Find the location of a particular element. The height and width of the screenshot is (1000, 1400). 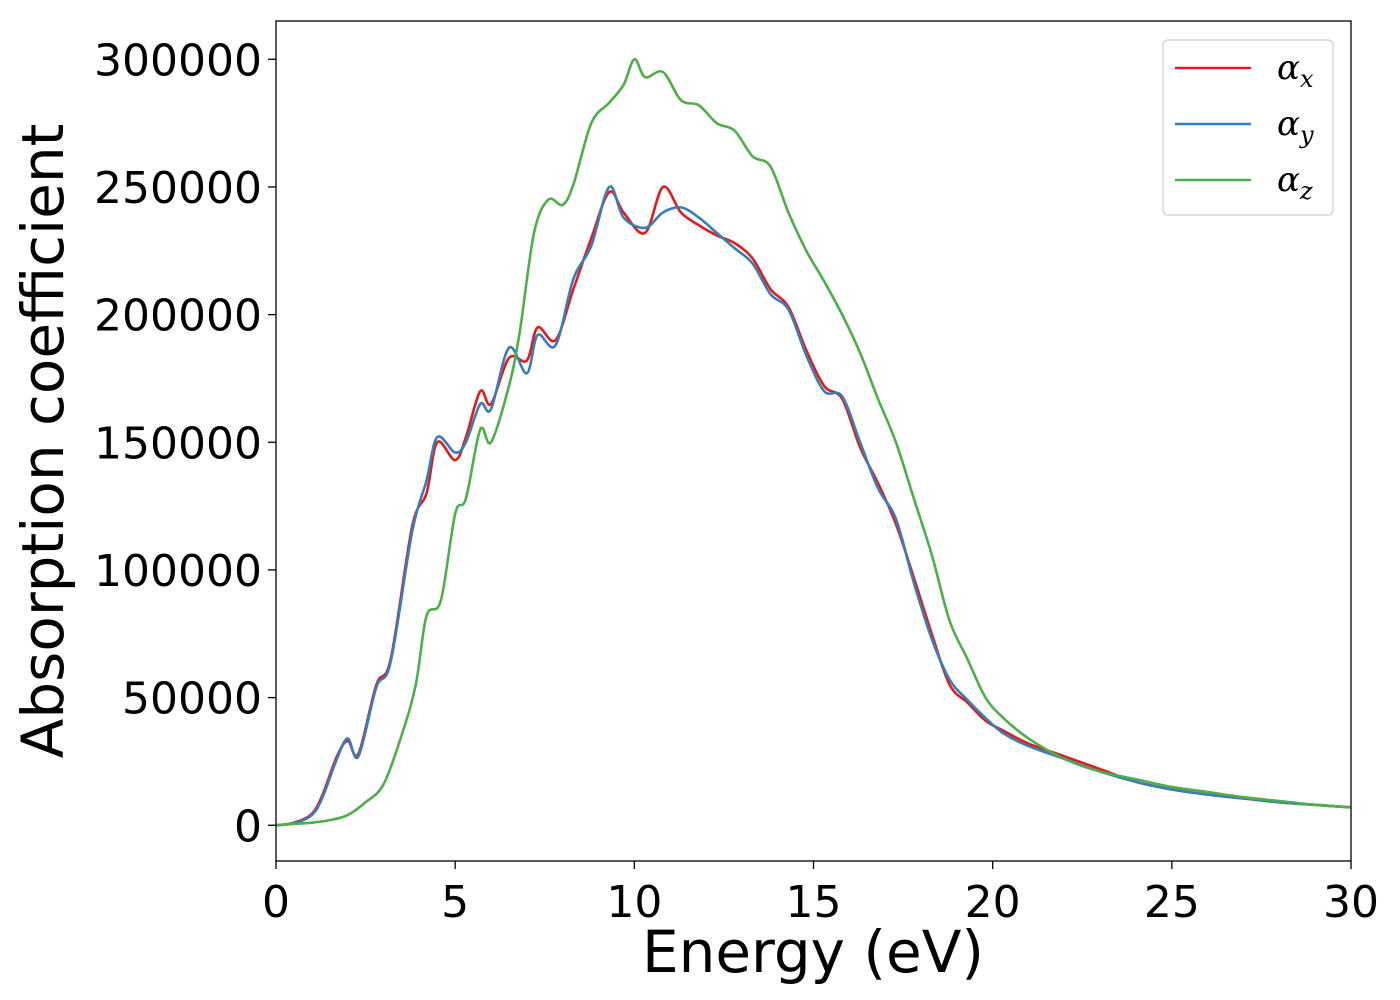

y-tick-label: 150000 is located at coordinates (178, 443).